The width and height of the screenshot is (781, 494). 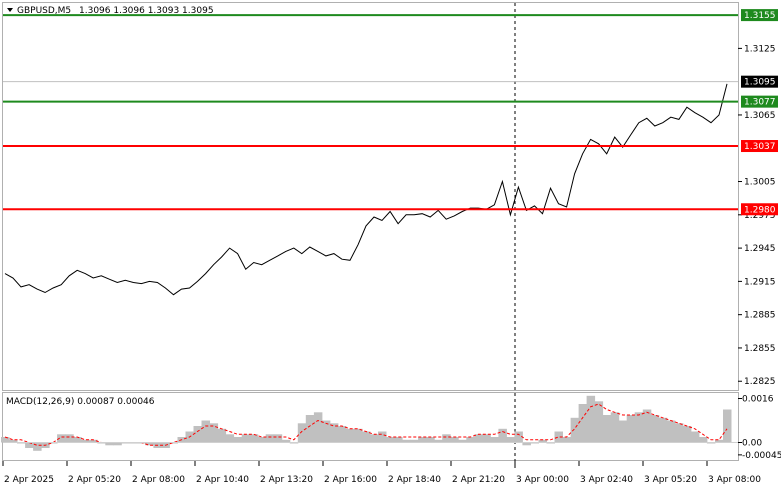 I want to click on time-tick-label: 2 Apr 18:40, so click(x=414, y=480).